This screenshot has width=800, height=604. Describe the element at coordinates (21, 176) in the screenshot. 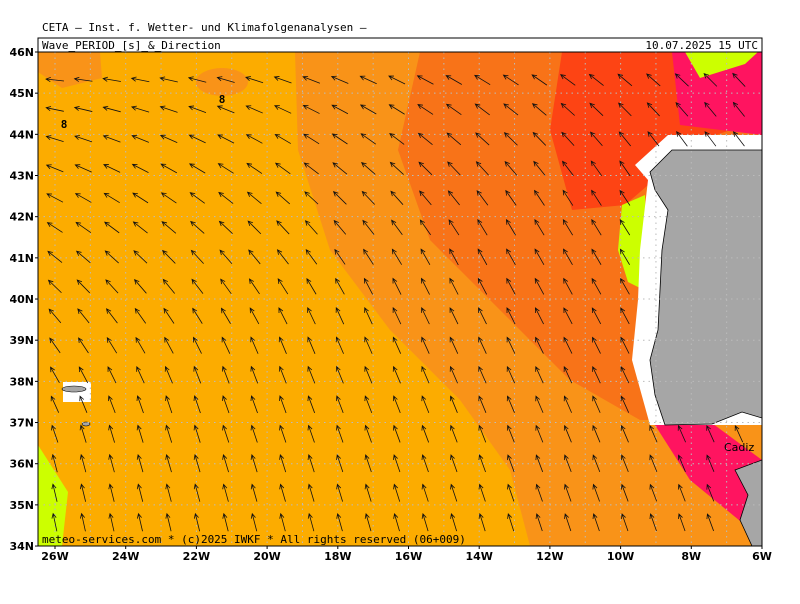

I see `lat-label: 43N` at that location.